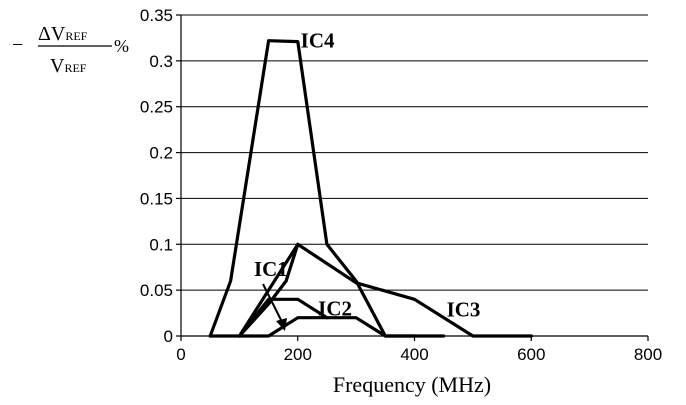 The image size is (686, 405). I want to click on y-axis-title-unit: %, so click(121, 46).